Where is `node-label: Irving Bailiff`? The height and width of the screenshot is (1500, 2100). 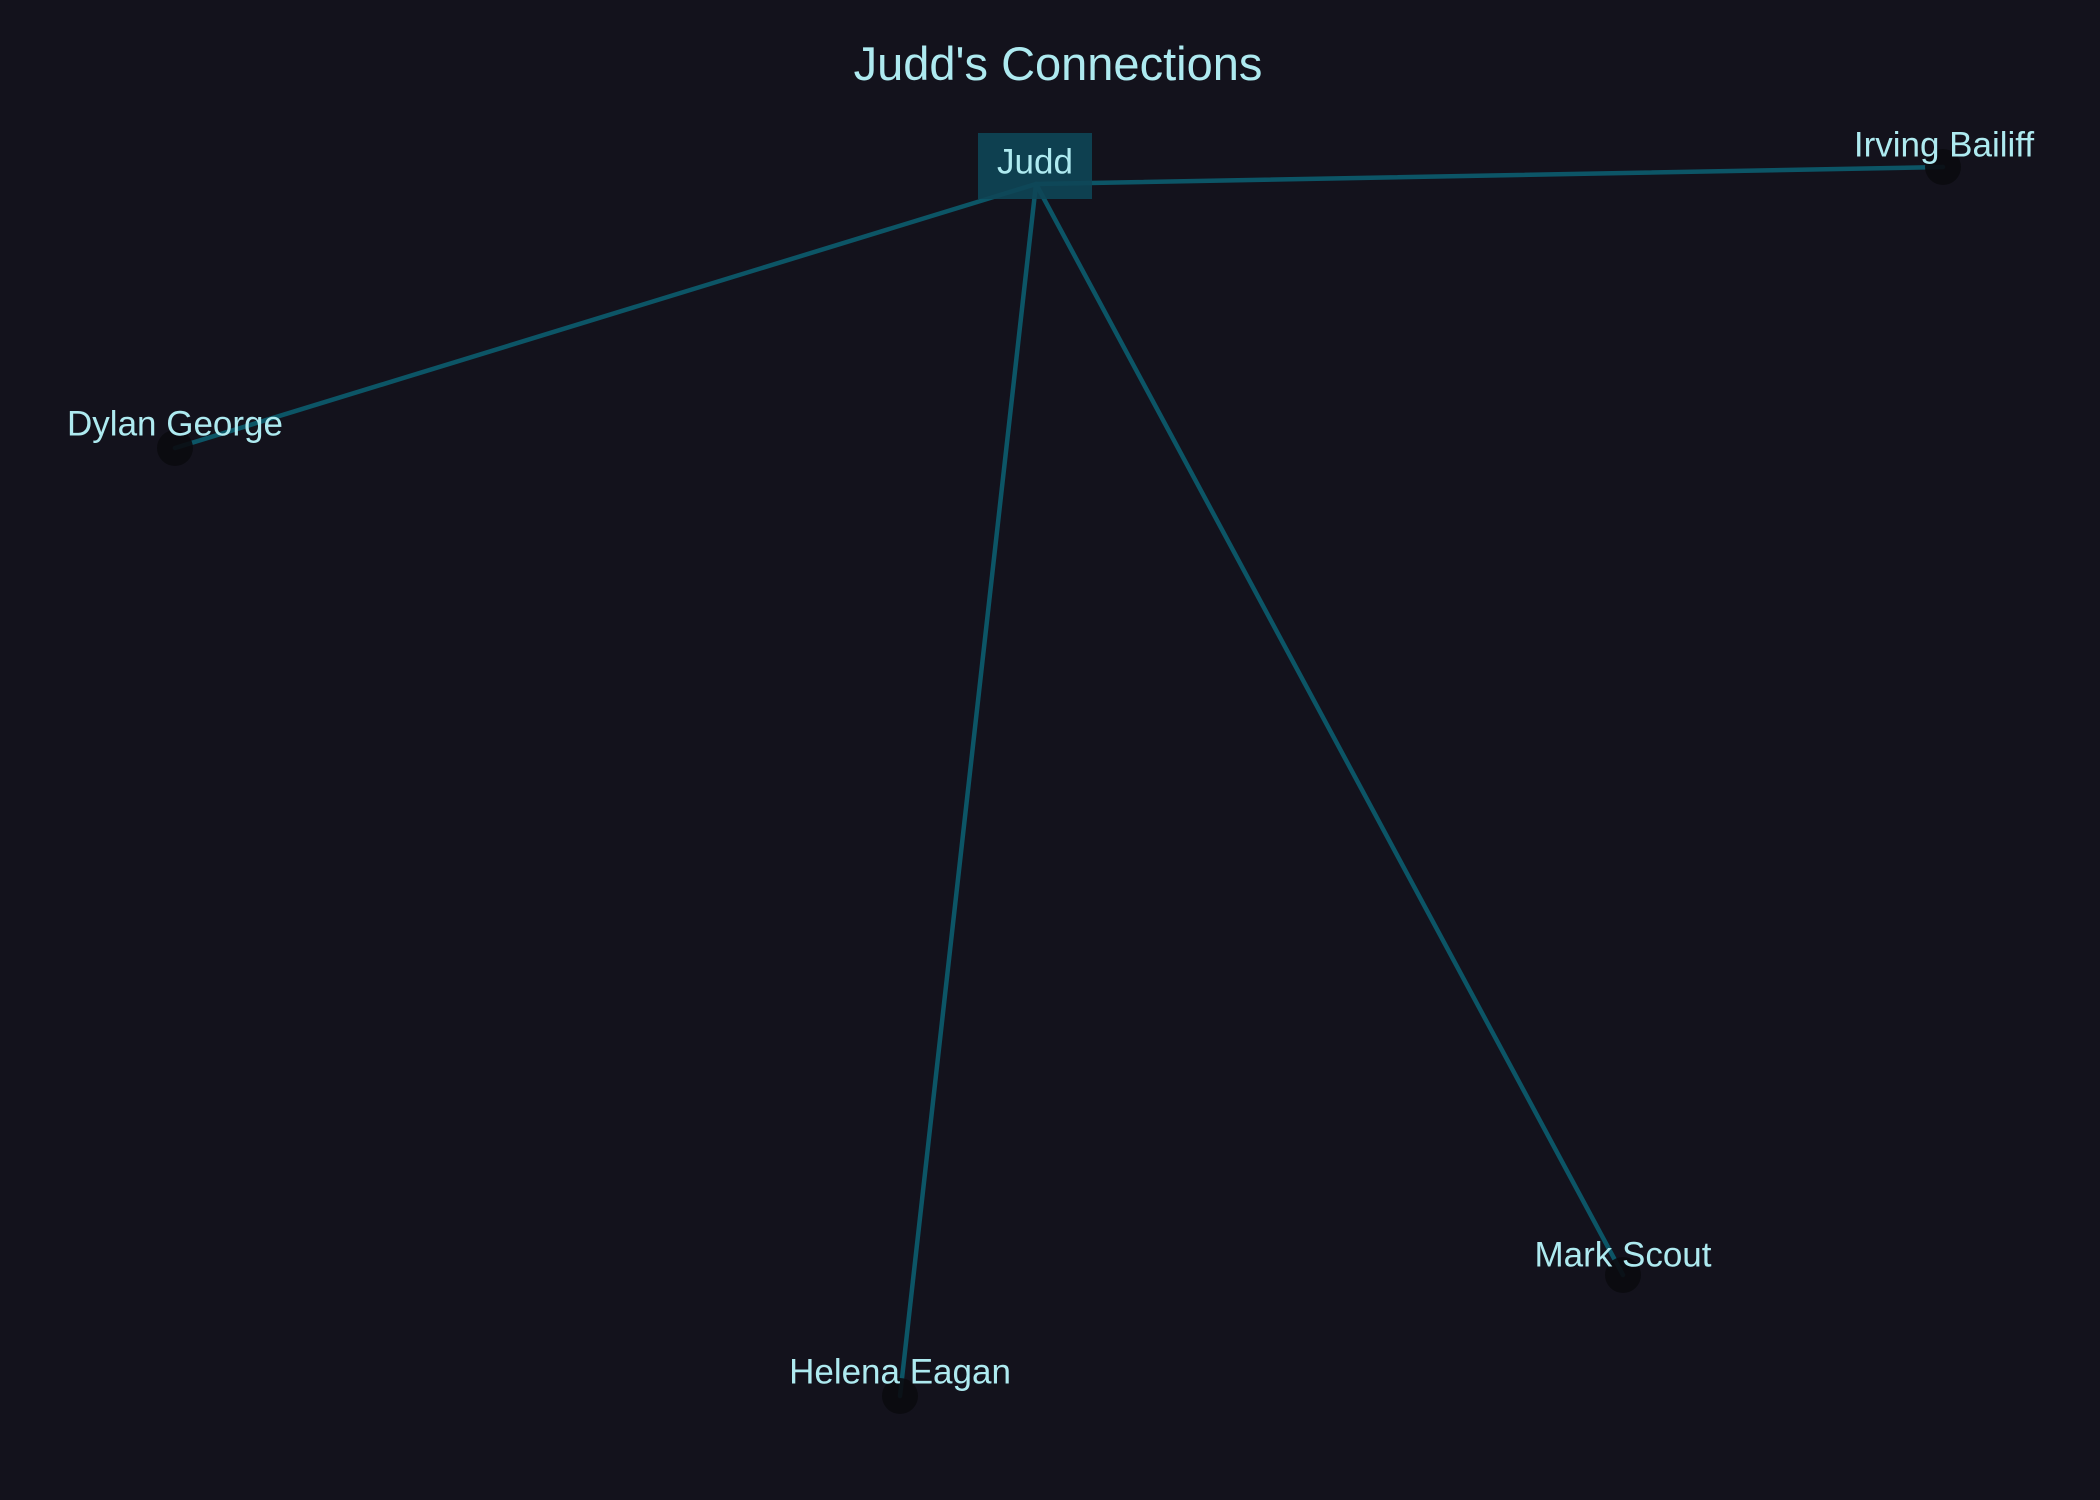
node-label: Irving Bailiff is located at coordinates (1944, 144).